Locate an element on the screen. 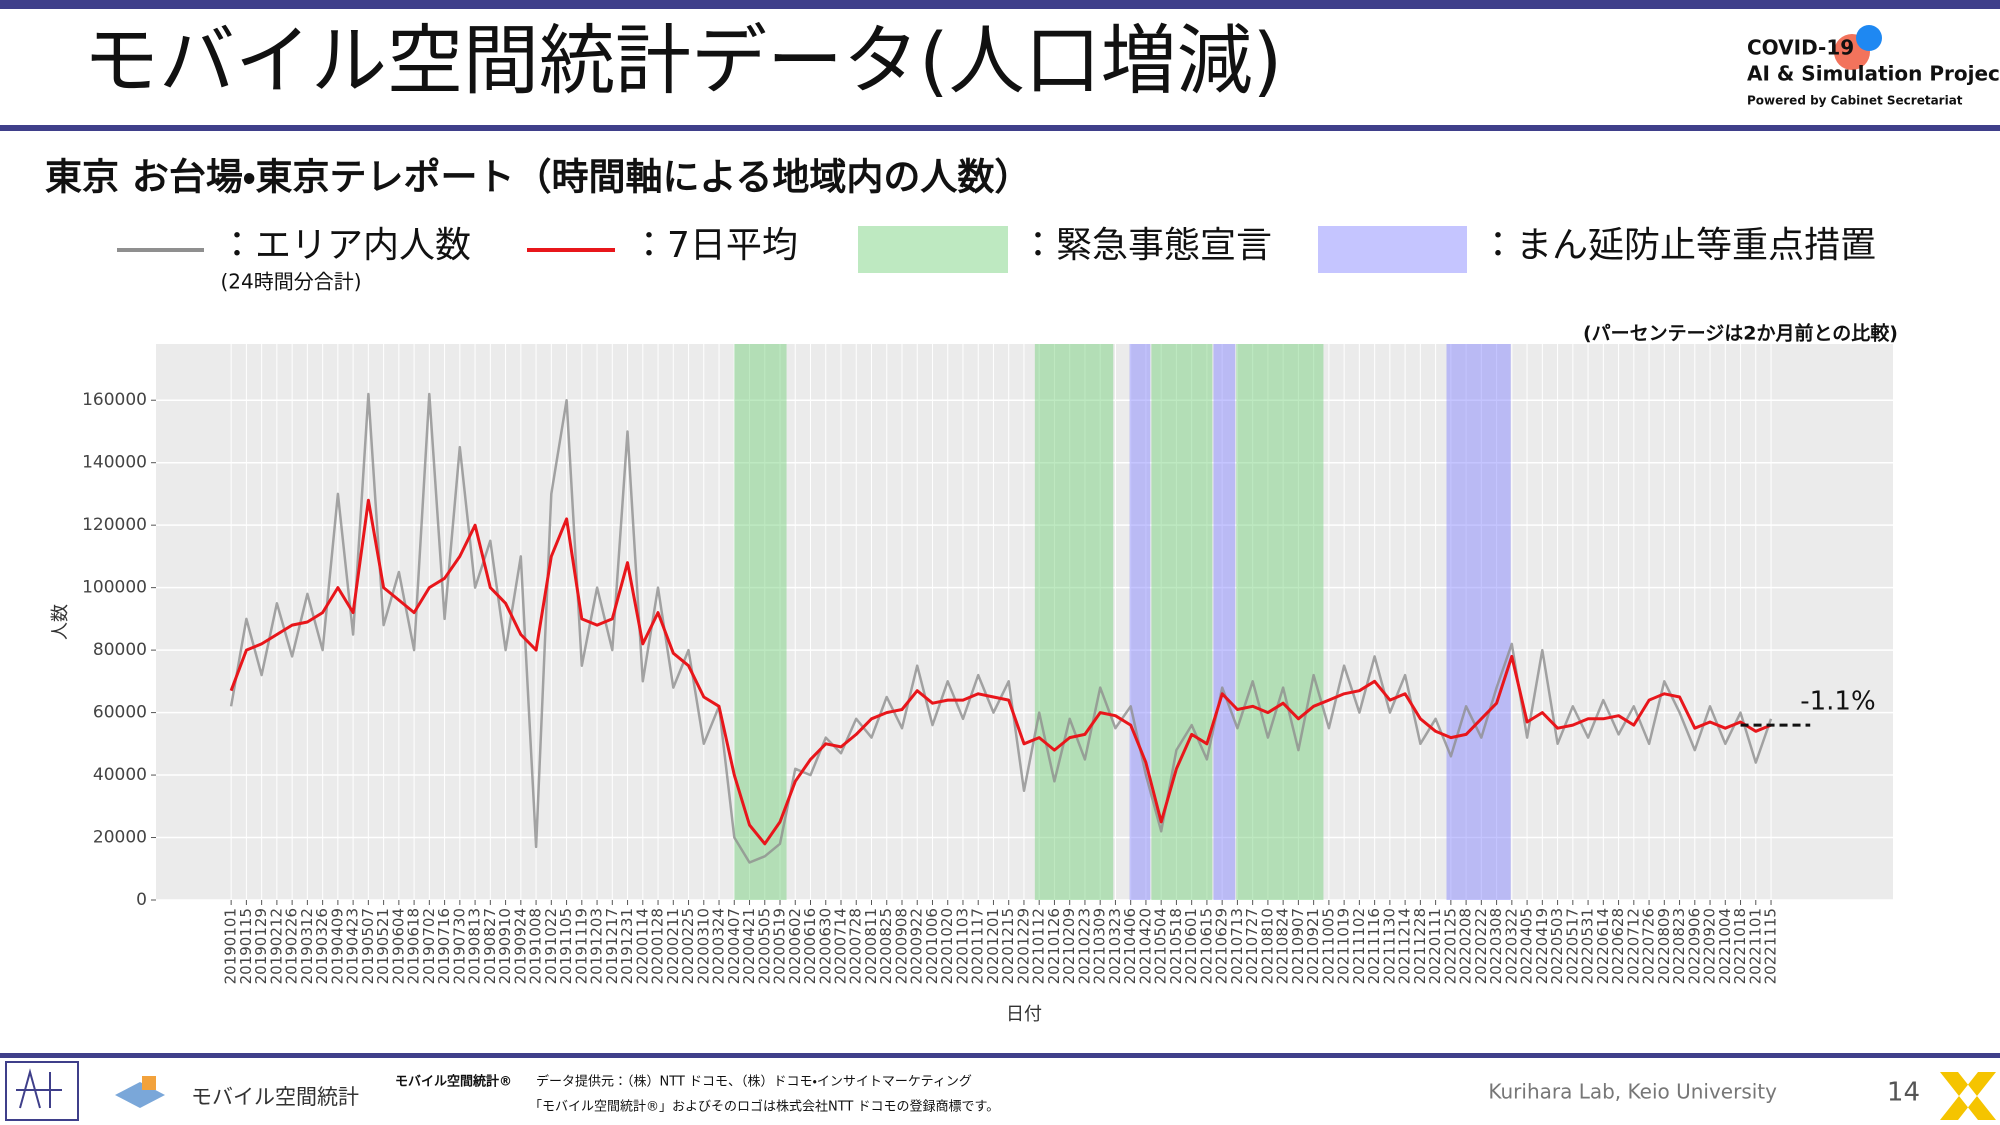 The height and width of the screenshot is (1125, 2000). footer-lab: Kurihara Lab, Keio University is located at coordinates (1632, 1092).